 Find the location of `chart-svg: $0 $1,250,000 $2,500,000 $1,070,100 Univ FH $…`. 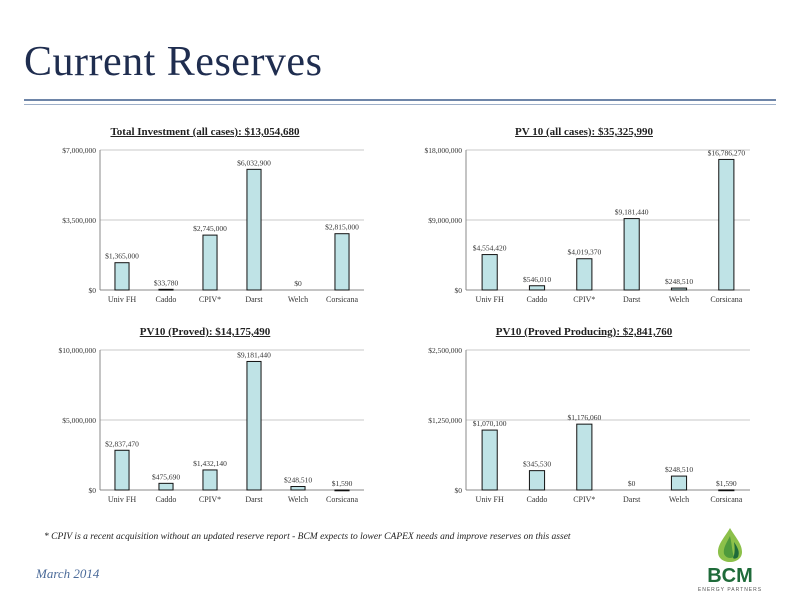

chart-svg: $0 $1,250,000 $2,500,000 $1,070,100 Univ FH $… is located at coordinates (589, 425).